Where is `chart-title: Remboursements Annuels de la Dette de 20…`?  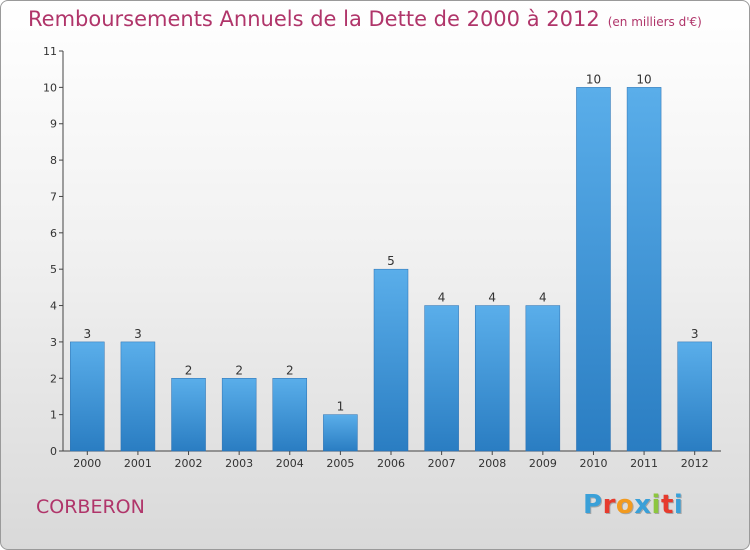 chart-title: Remboursements Annuels de la Dette de 20… is located at coordinates (365, 19).